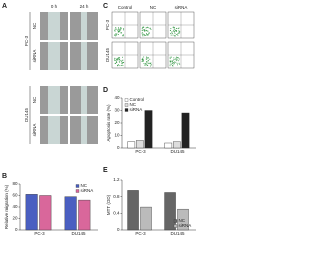 This screenshot has width=320, height=253. What do you see at coordinates (4, 6) in the screenshot?
I see `panel-label: A` at bounding box center [4, 6].